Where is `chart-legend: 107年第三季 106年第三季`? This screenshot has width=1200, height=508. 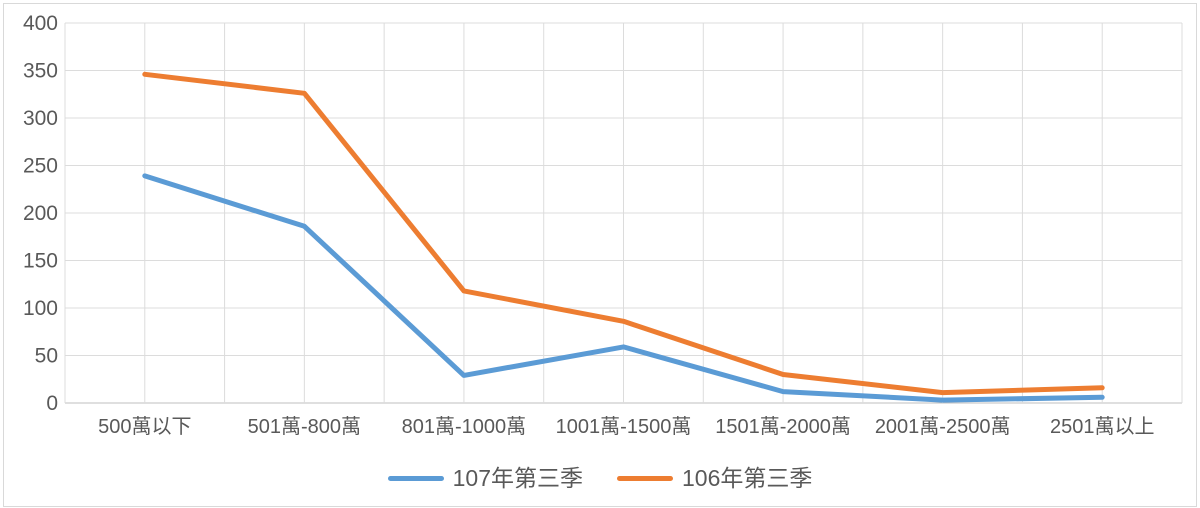 chart-legend: 107年第三季 106年第三季 is located at coordinates (600, 478).